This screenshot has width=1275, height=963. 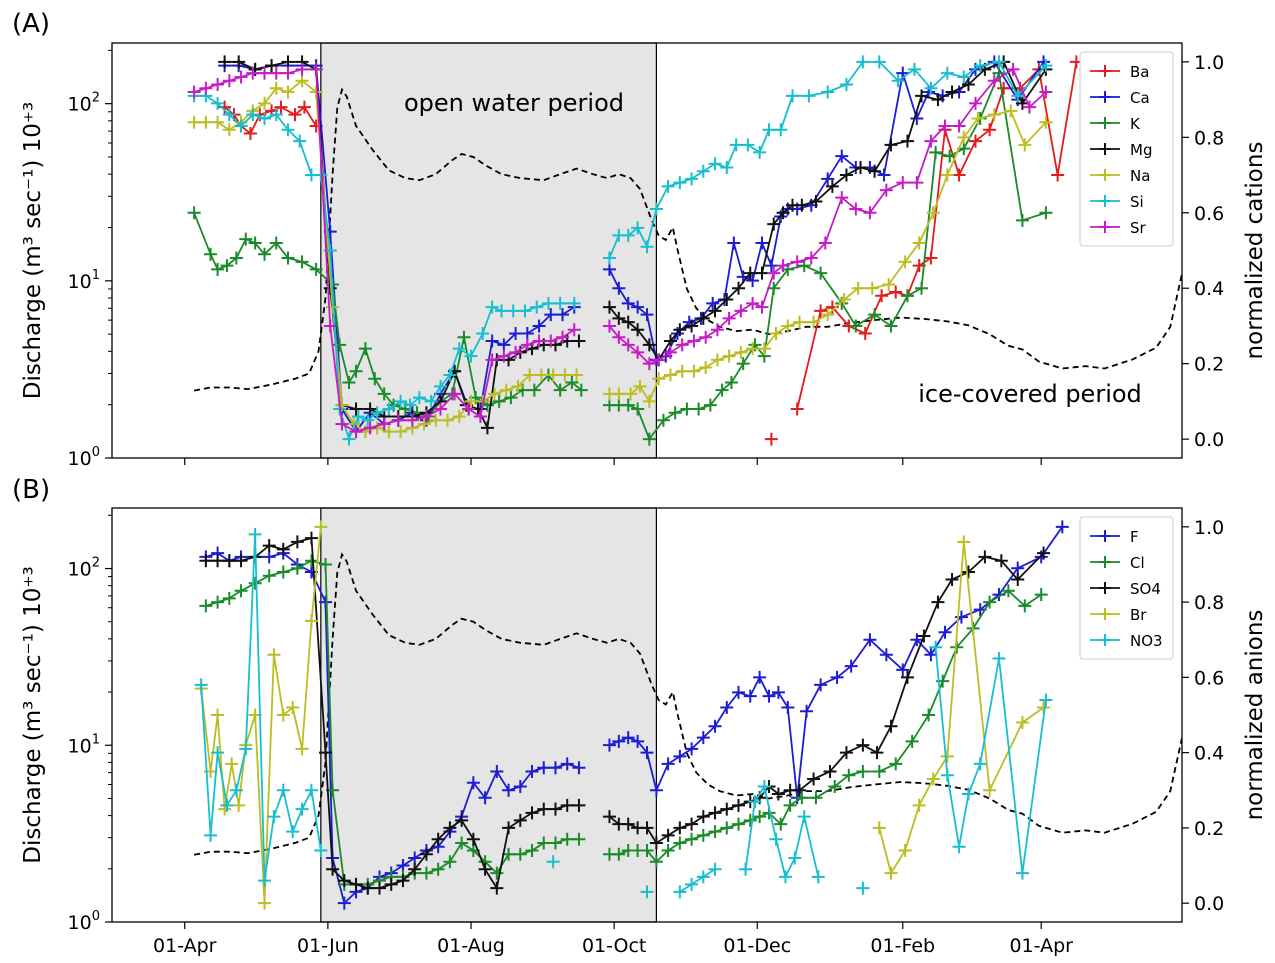 What do you see at coordinates (96, 563) in the screenshot?
I see `tick-exp: 2` at bounding box center [96, 563].